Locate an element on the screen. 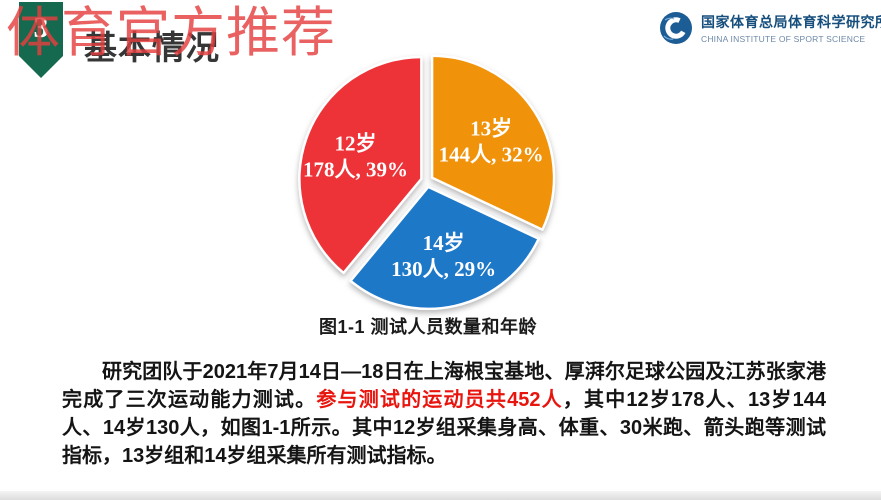 The image size is (881, 500). pie-label-12岁-value: 178人, 39% is located at coordinates (355, 169).